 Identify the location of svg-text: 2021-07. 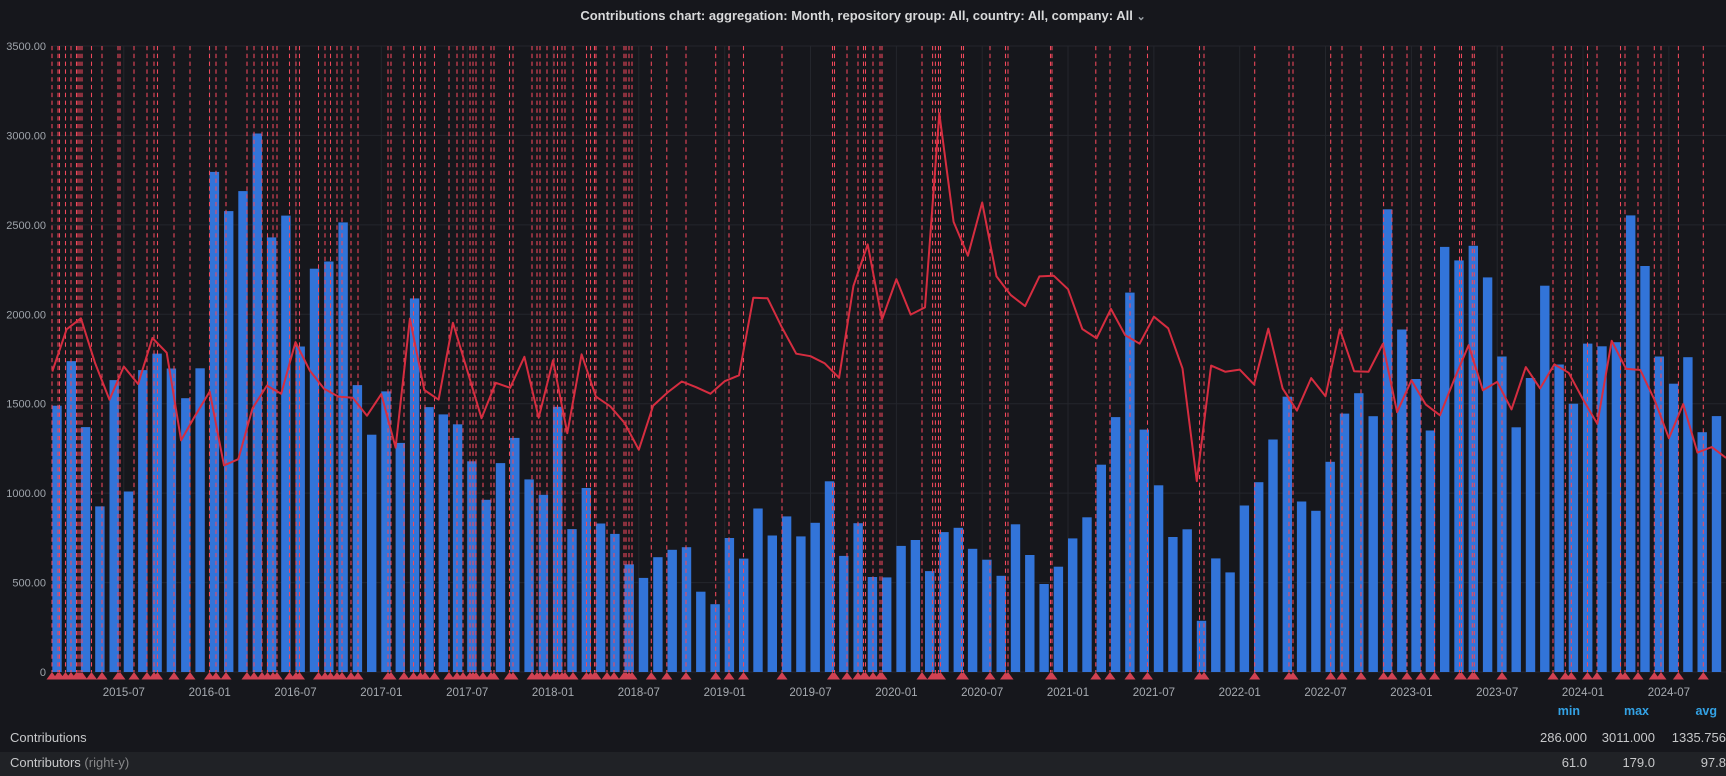
(1154, 693).